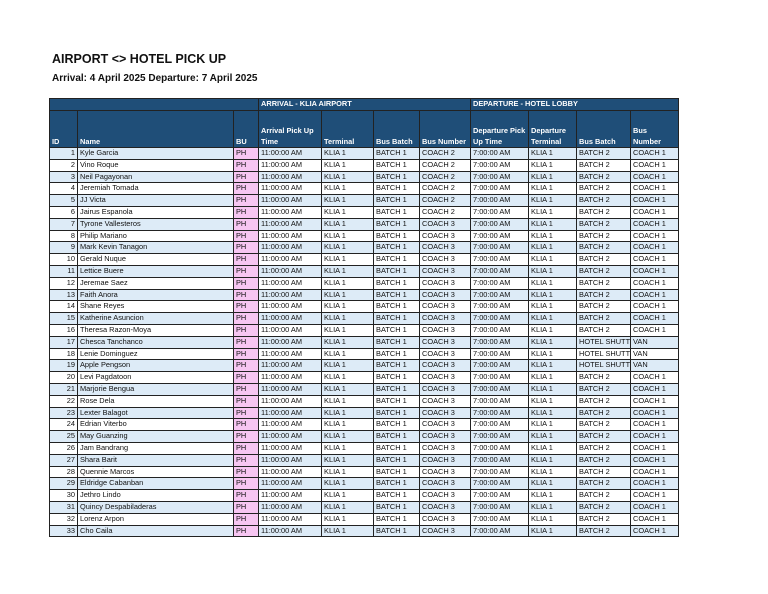 The image size is (768, 594). Describe the element at coordinates (155, 153) in the screenshot. I see `table-cell: Kyle Garcia` at that location.